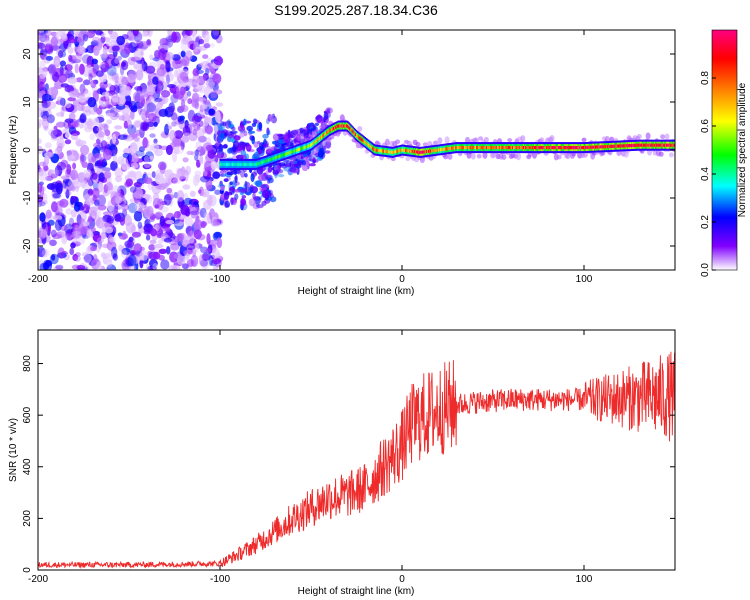  What do you see at coordinates (402, 579) in the screenshot?
I see `snr-xtick-label: 0` at bounding box center [402, 579].